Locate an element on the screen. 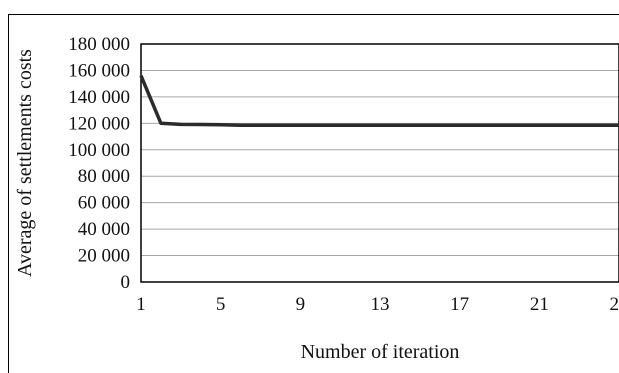 This screenshot has width=619, height=373. y-tick-label: 20 000 is located at coordinates (104, 256).